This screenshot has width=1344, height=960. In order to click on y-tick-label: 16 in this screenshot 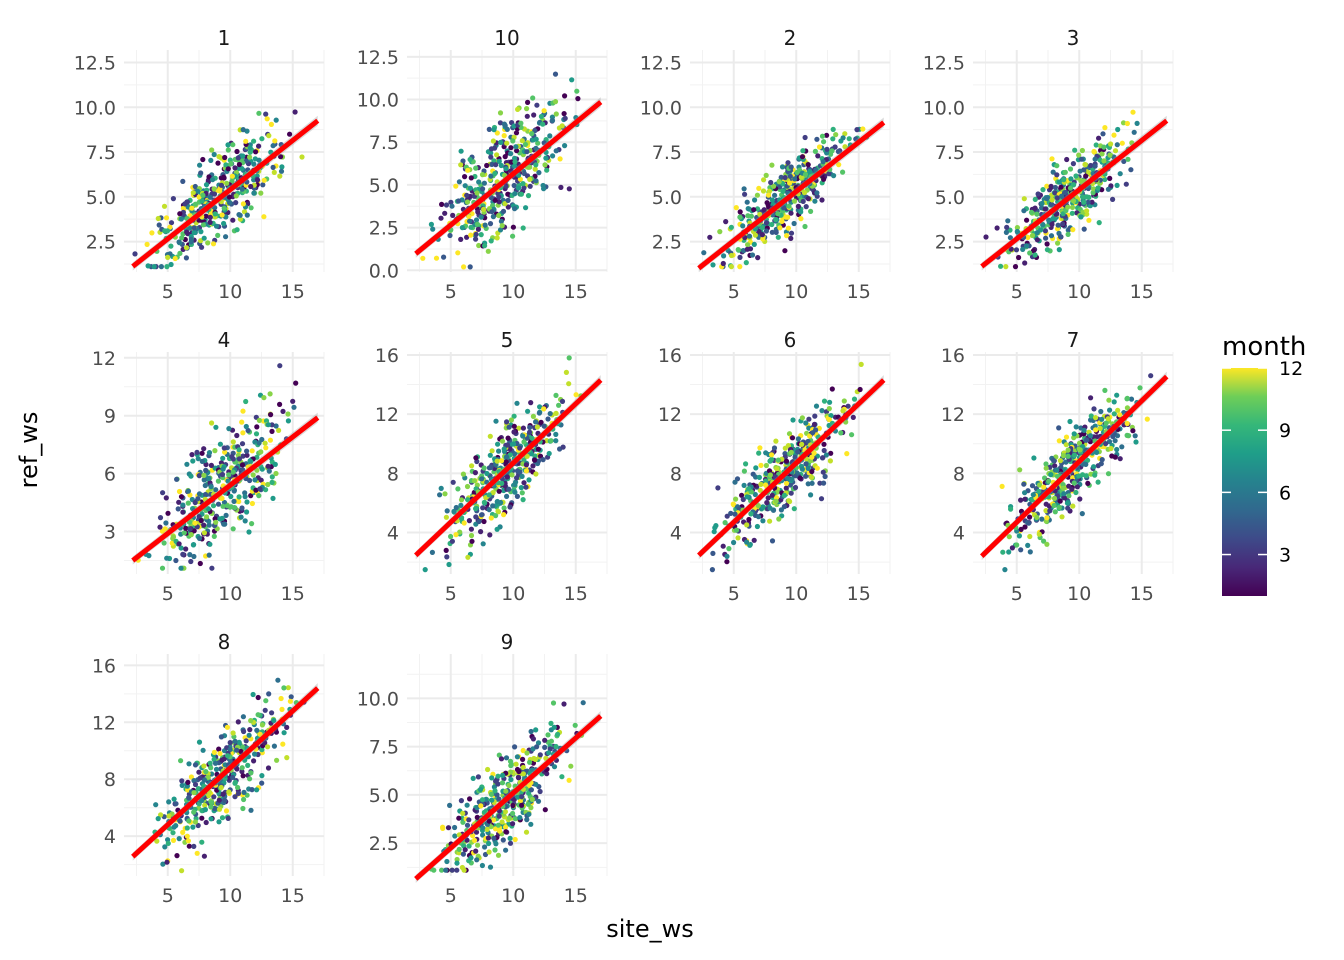, I will do `click(670, 356)`.